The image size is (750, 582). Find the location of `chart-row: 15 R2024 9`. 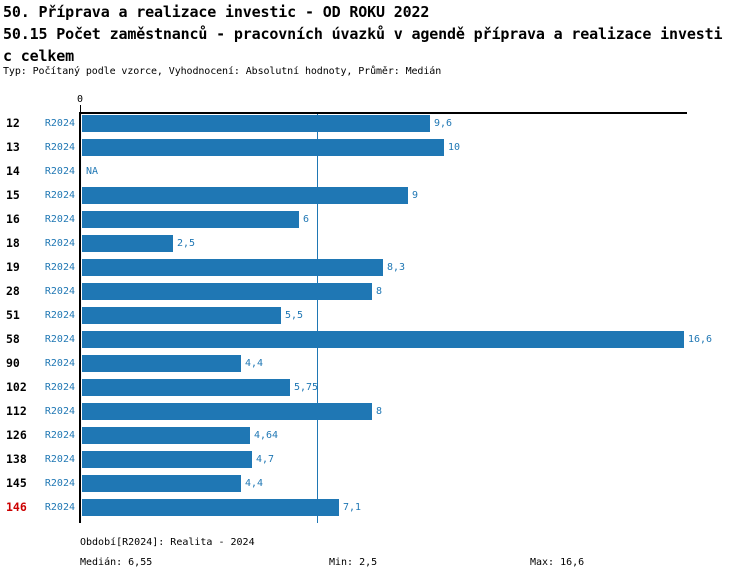

chart-row: 15 R2024 9 is located at coordinates (375, 195).